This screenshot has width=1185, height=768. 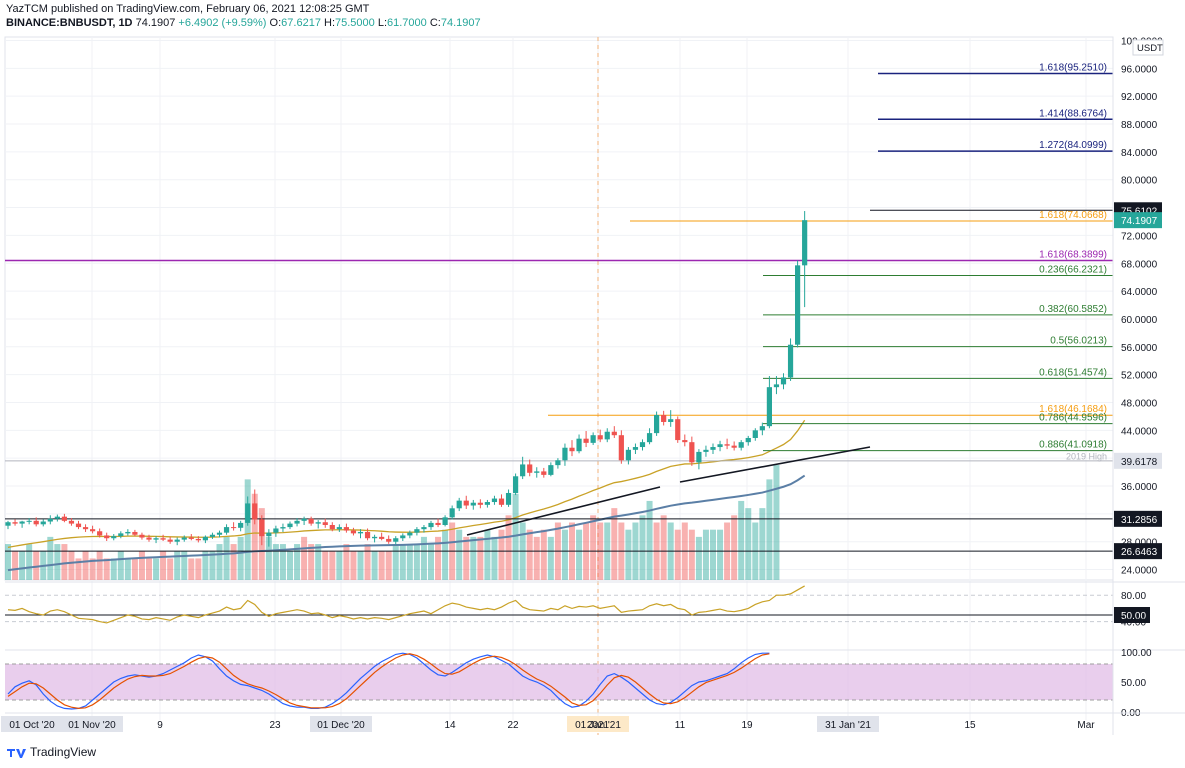 I want to click on rsi-badge, so click(x=1132, y=615).